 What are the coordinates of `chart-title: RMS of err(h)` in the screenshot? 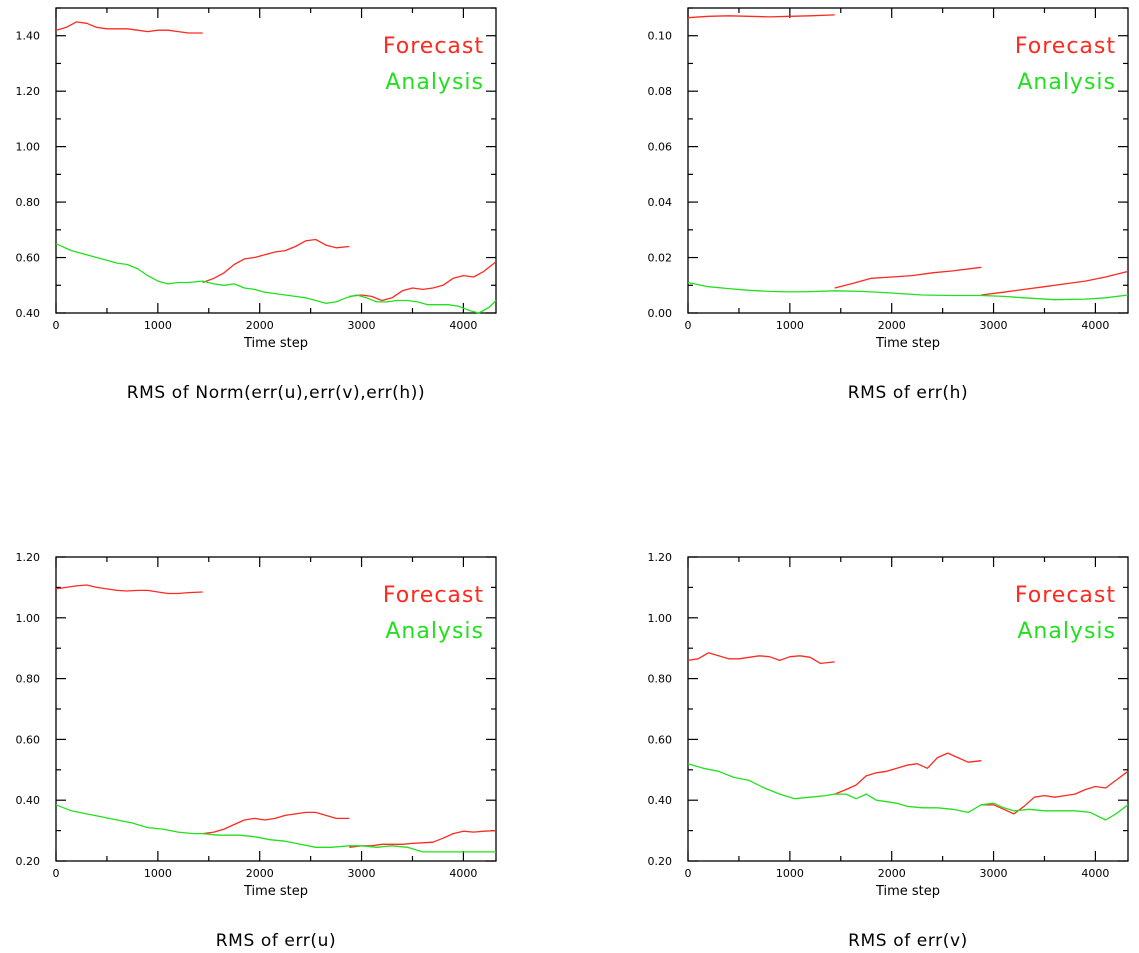 It's located at (908, 393).